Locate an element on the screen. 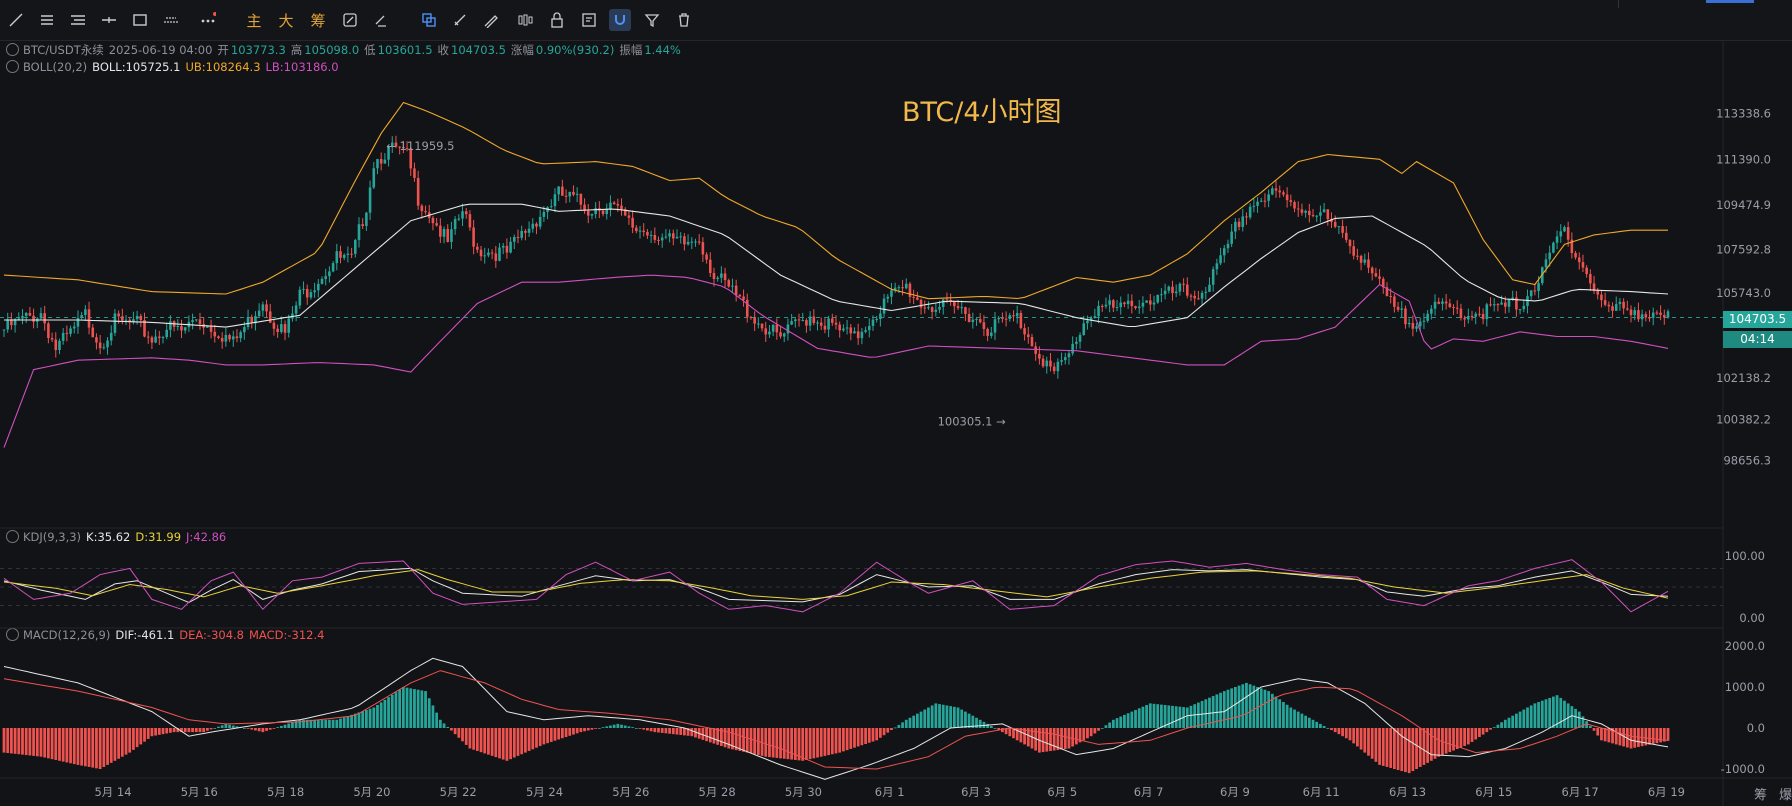  brush-icon is located at coordinates (460, 20).